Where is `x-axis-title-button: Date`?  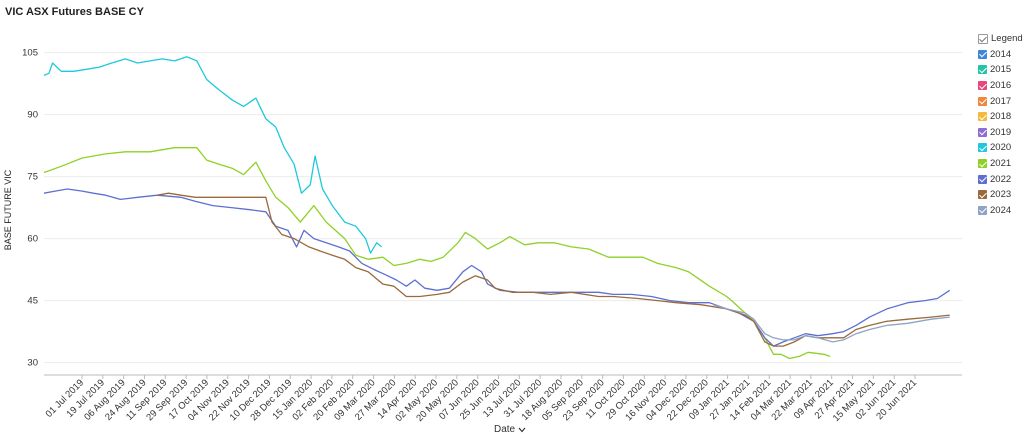 x-axis-title-button: Date is located at coordinates (510, 429).